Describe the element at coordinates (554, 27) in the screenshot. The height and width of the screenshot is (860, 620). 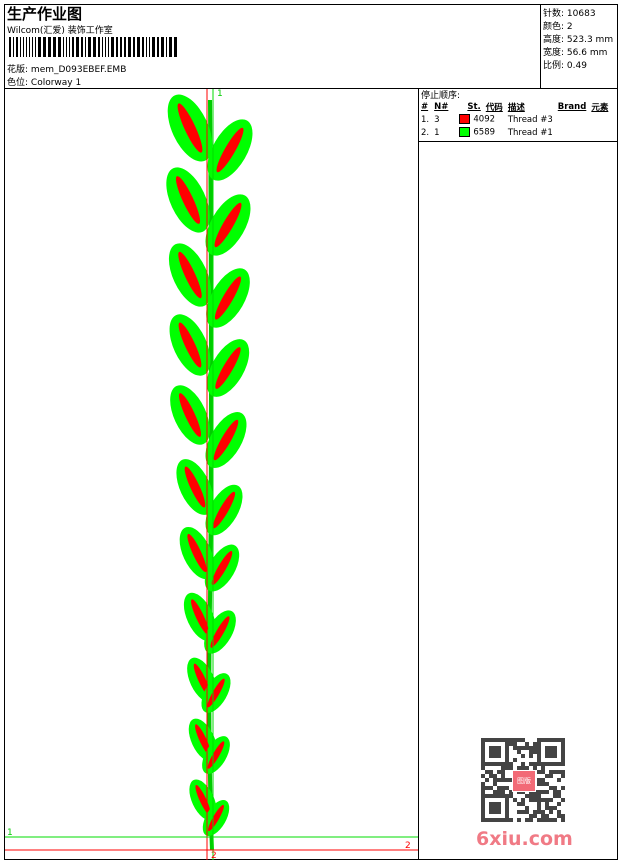
I see `info-label: 颜色:` at that location.